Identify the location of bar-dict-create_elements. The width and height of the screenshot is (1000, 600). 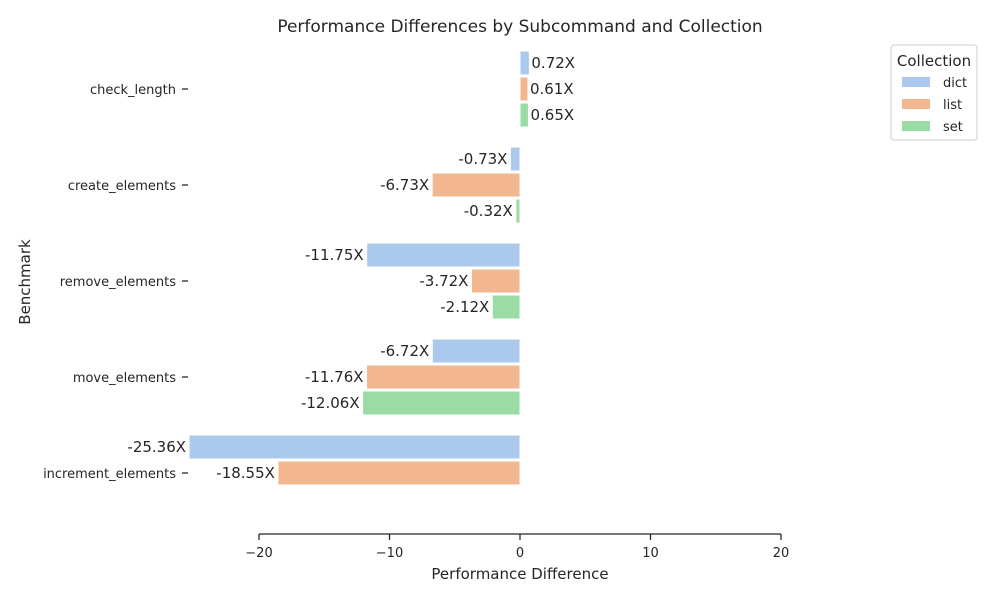
(515, 159).